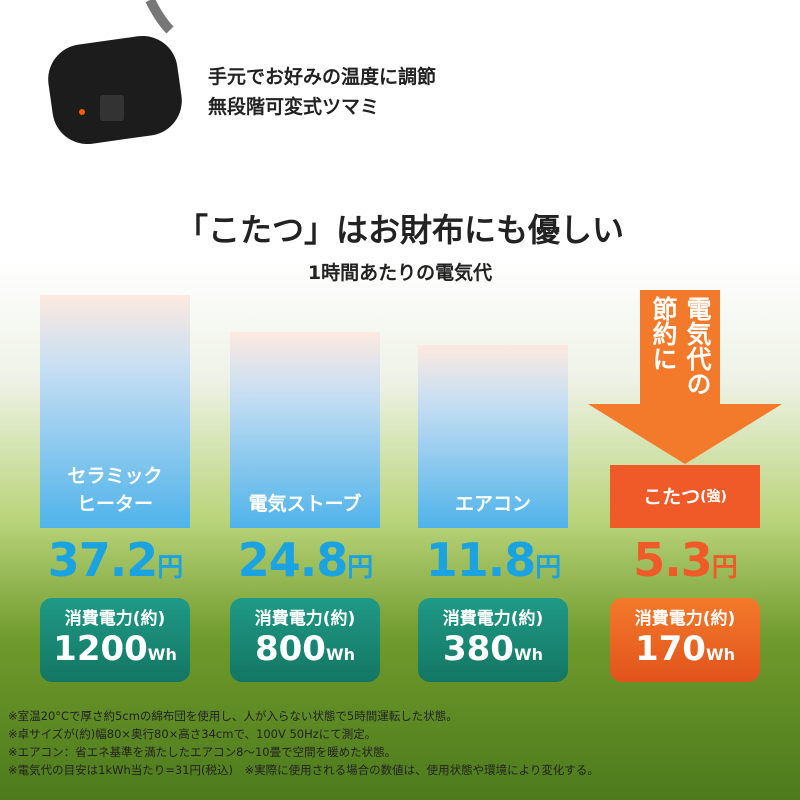 Image resolution: width=800 pixels, height=800 pixels. Describe the element at coordinates (478, 649) in the screenshot. I see `power-value: 380` at that location.